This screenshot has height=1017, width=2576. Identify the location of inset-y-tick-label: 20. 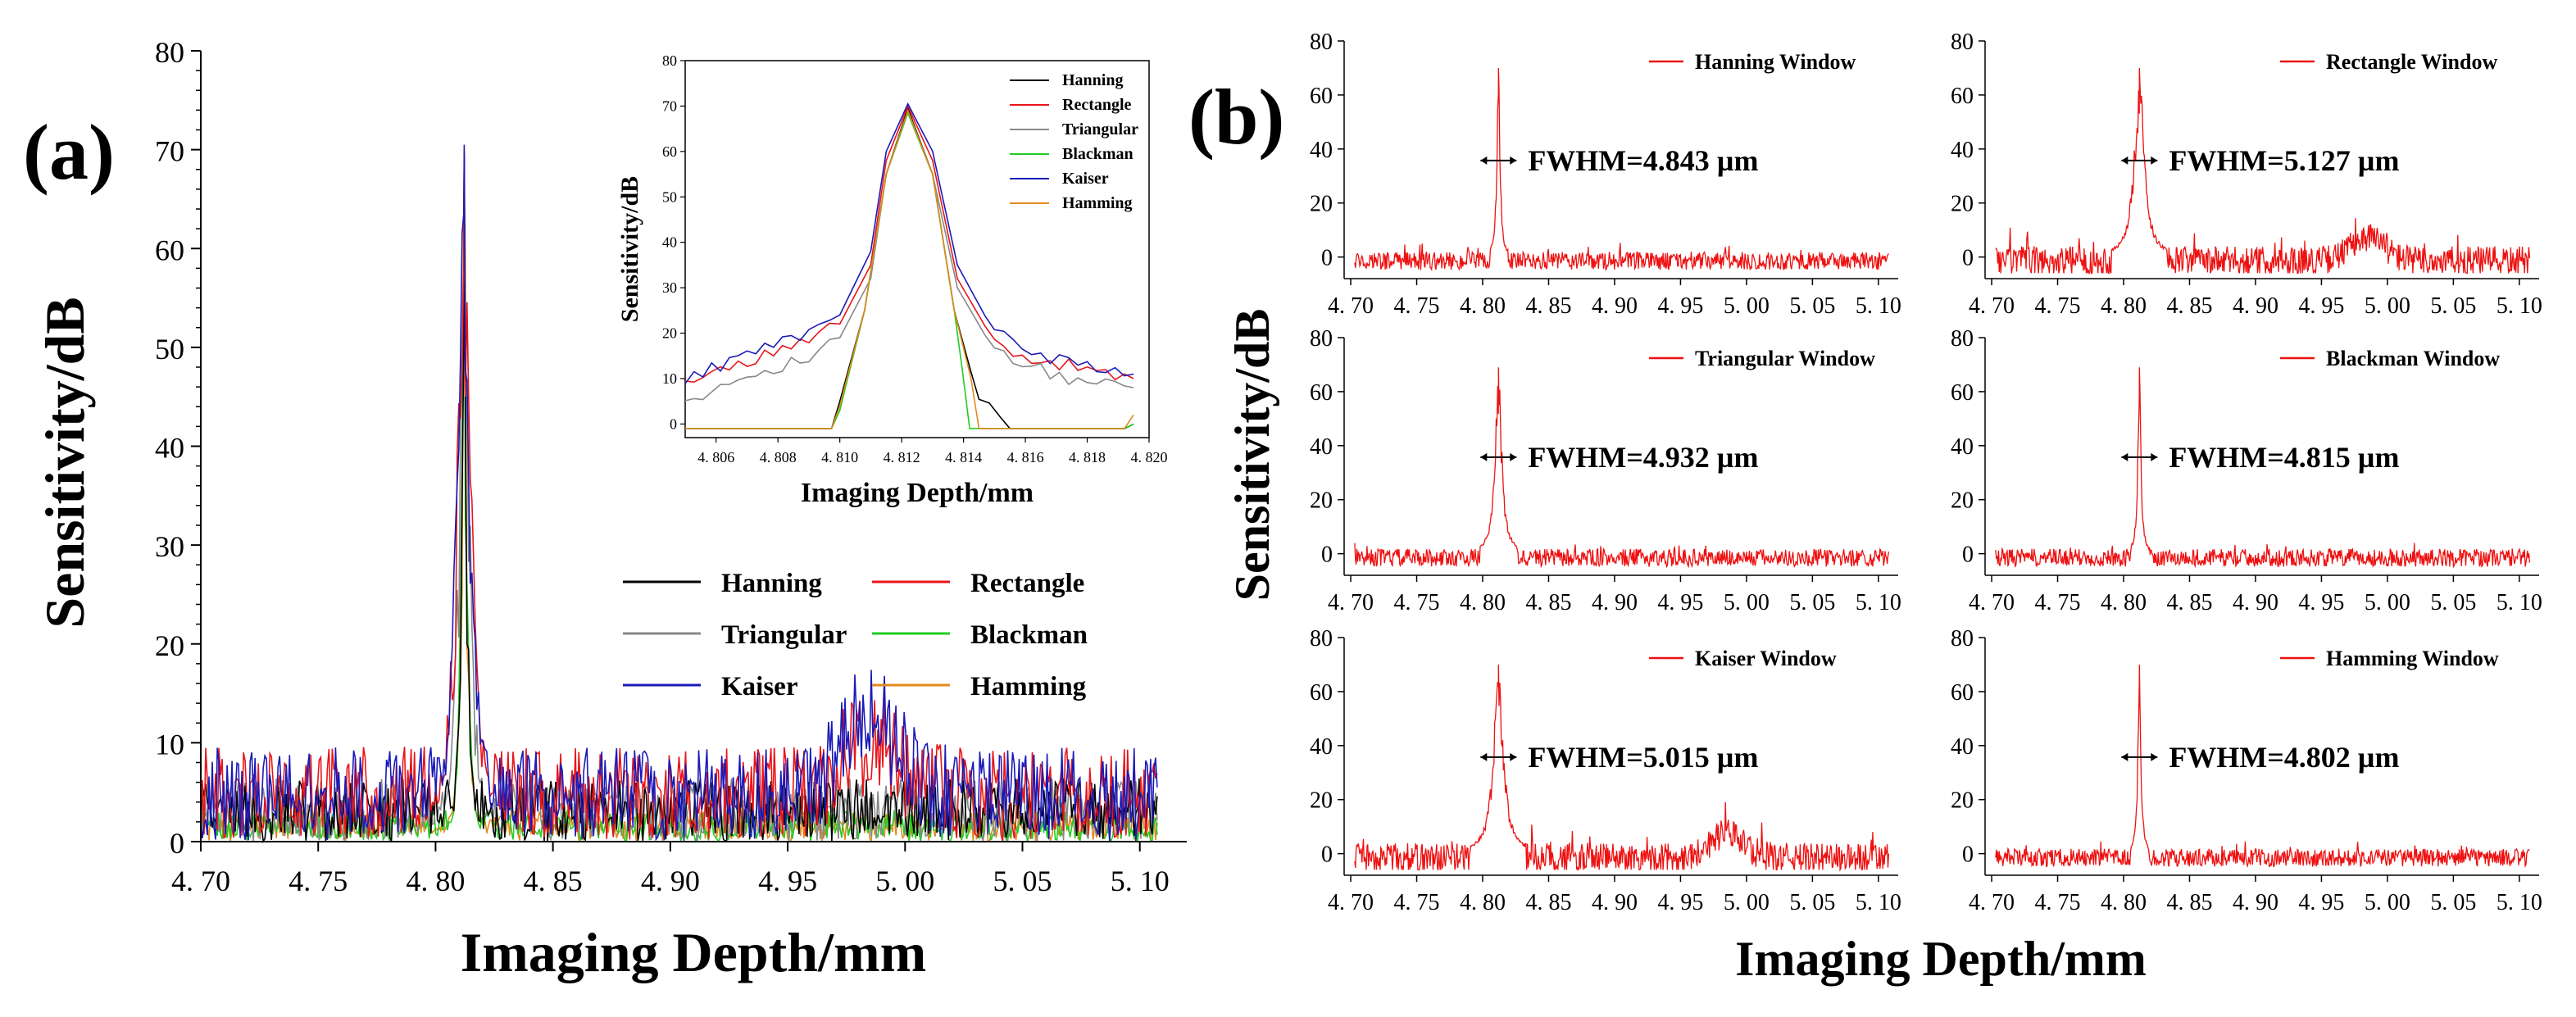
(669, 333).